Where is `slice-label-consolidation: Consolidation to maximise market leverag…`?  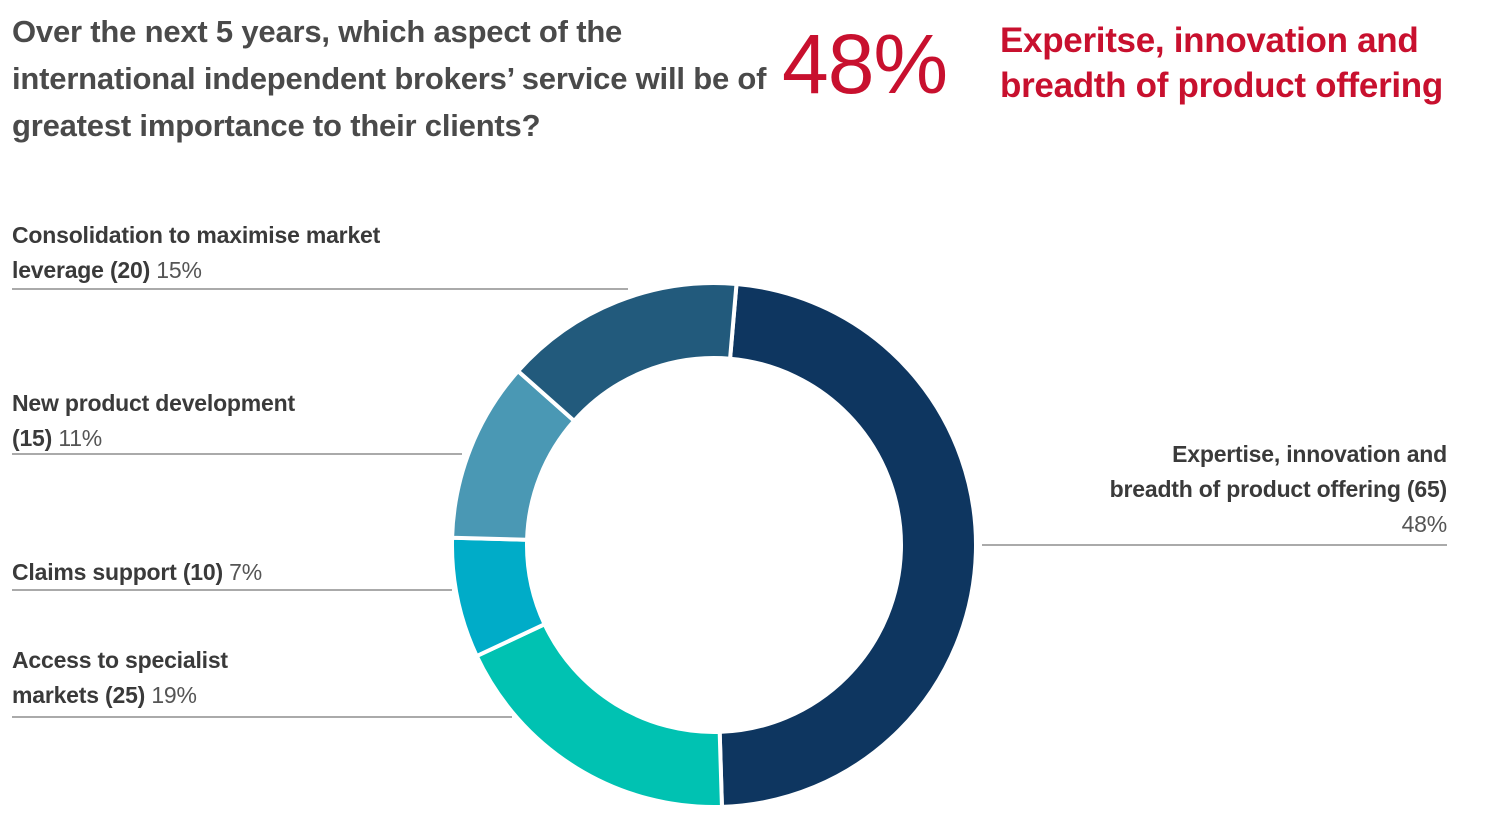
slice-label-consolidation: Consolidation to maximise market leverag… is located at coordinates (222, 253).